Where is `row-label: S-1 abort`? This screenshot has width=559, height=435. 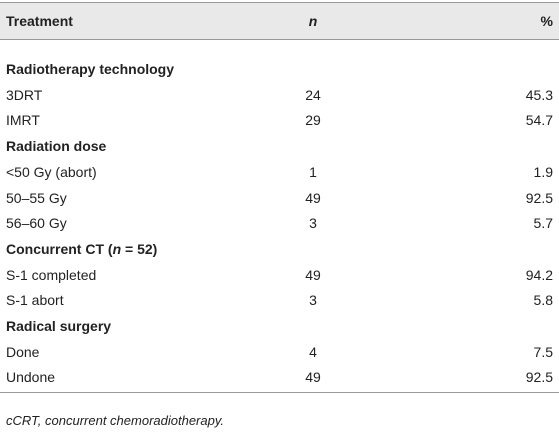 row-label: S-1 abort is located at coordinates (35, 300).